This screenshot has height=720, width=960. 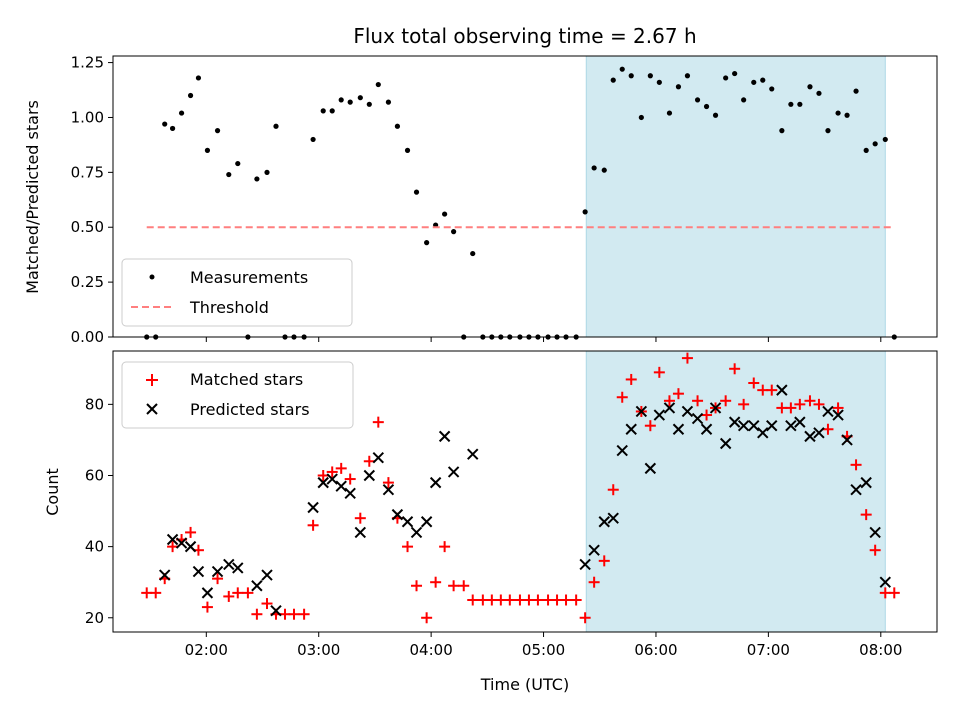 What do you see at coordinates (880, 650) in the screenshot?
I see `x-tick-label: 08:00` at bounding box center [880, 650].